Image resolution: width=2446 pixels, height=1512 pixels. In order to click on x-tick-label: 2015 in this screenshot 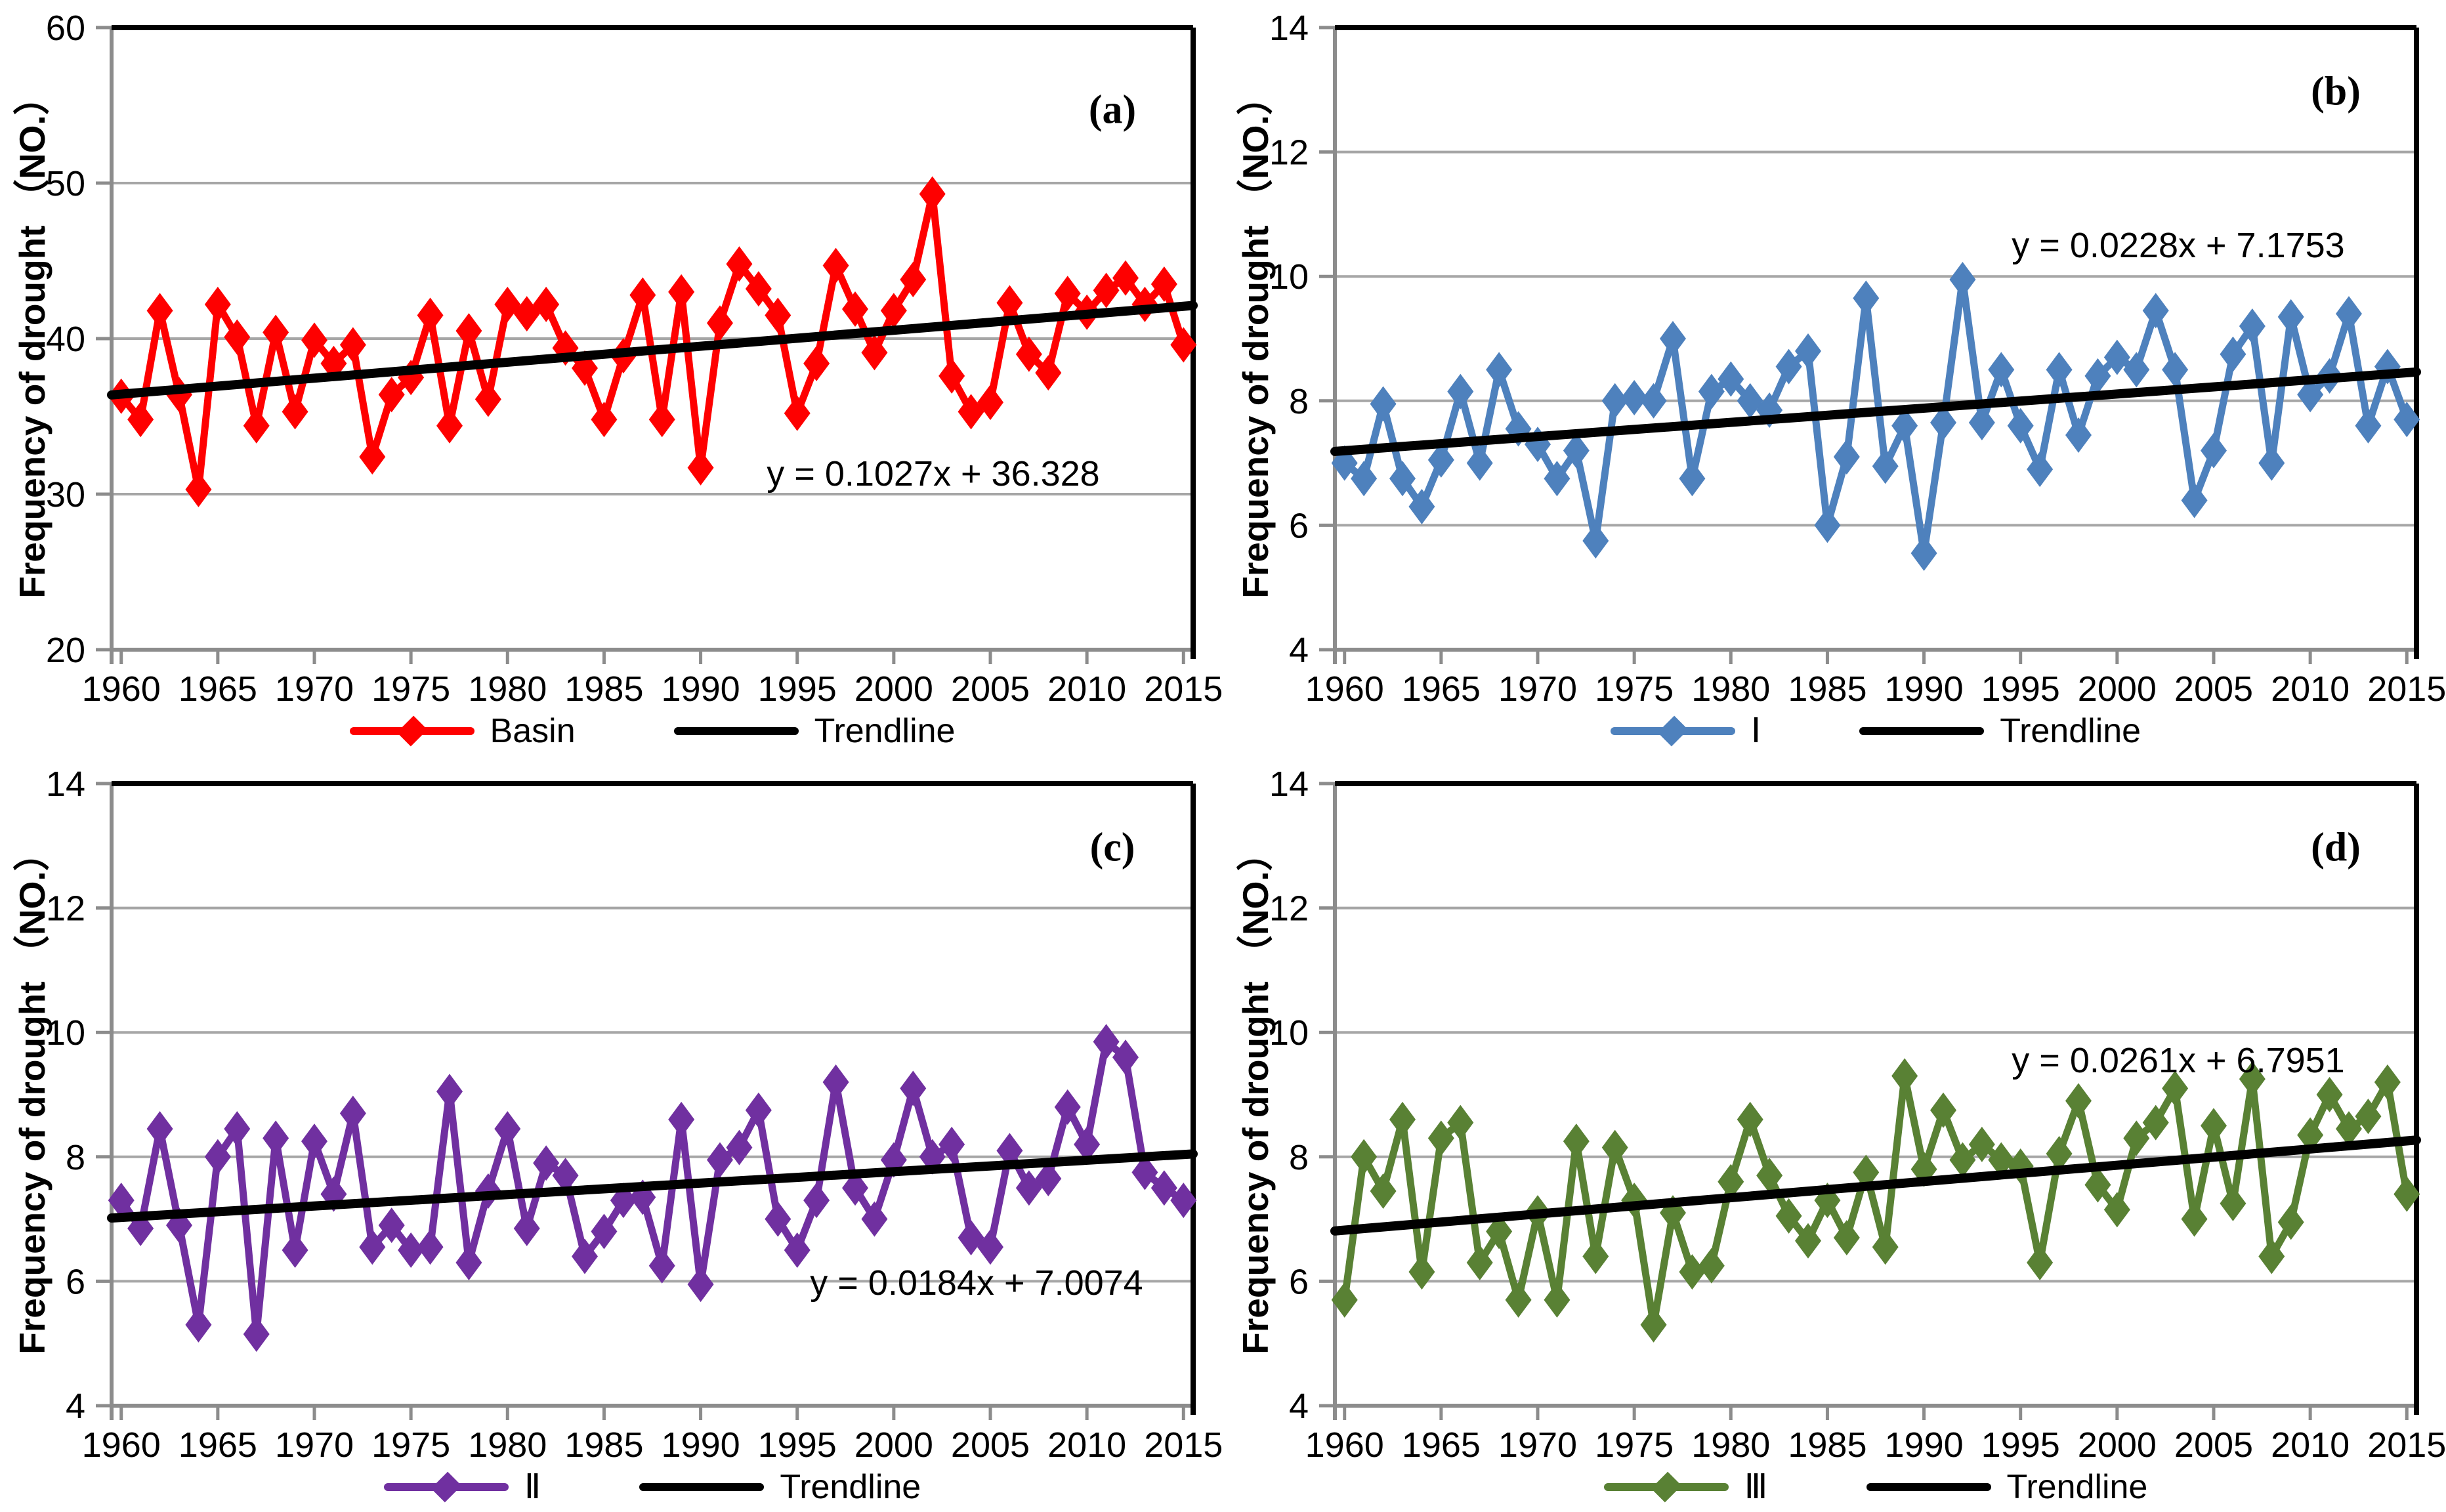, I will do `click(2406, 689)`.